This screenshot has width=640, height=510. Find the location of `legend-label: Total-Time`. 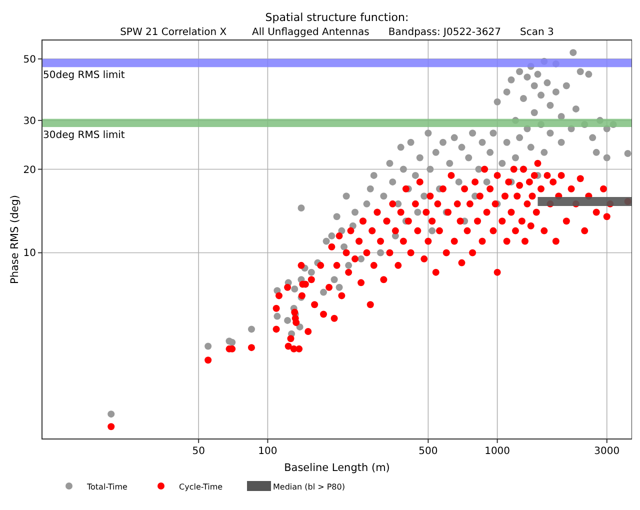

legend-label: Total-Time is located at coordinates (107, 487).